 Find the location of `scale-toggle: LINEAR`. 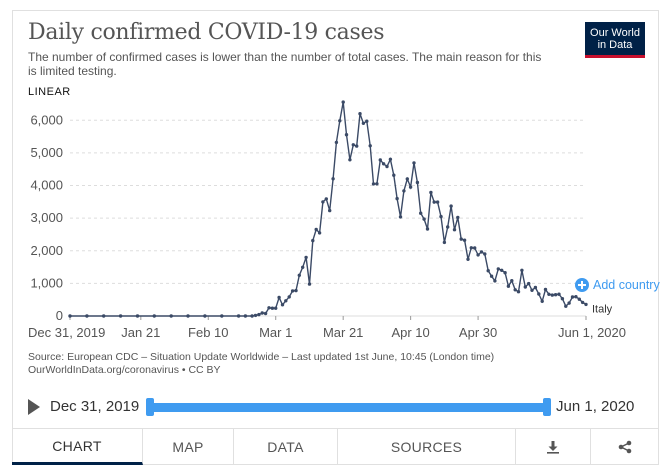

scale-toggle: LINEAR is located at coordinates (49, 92).